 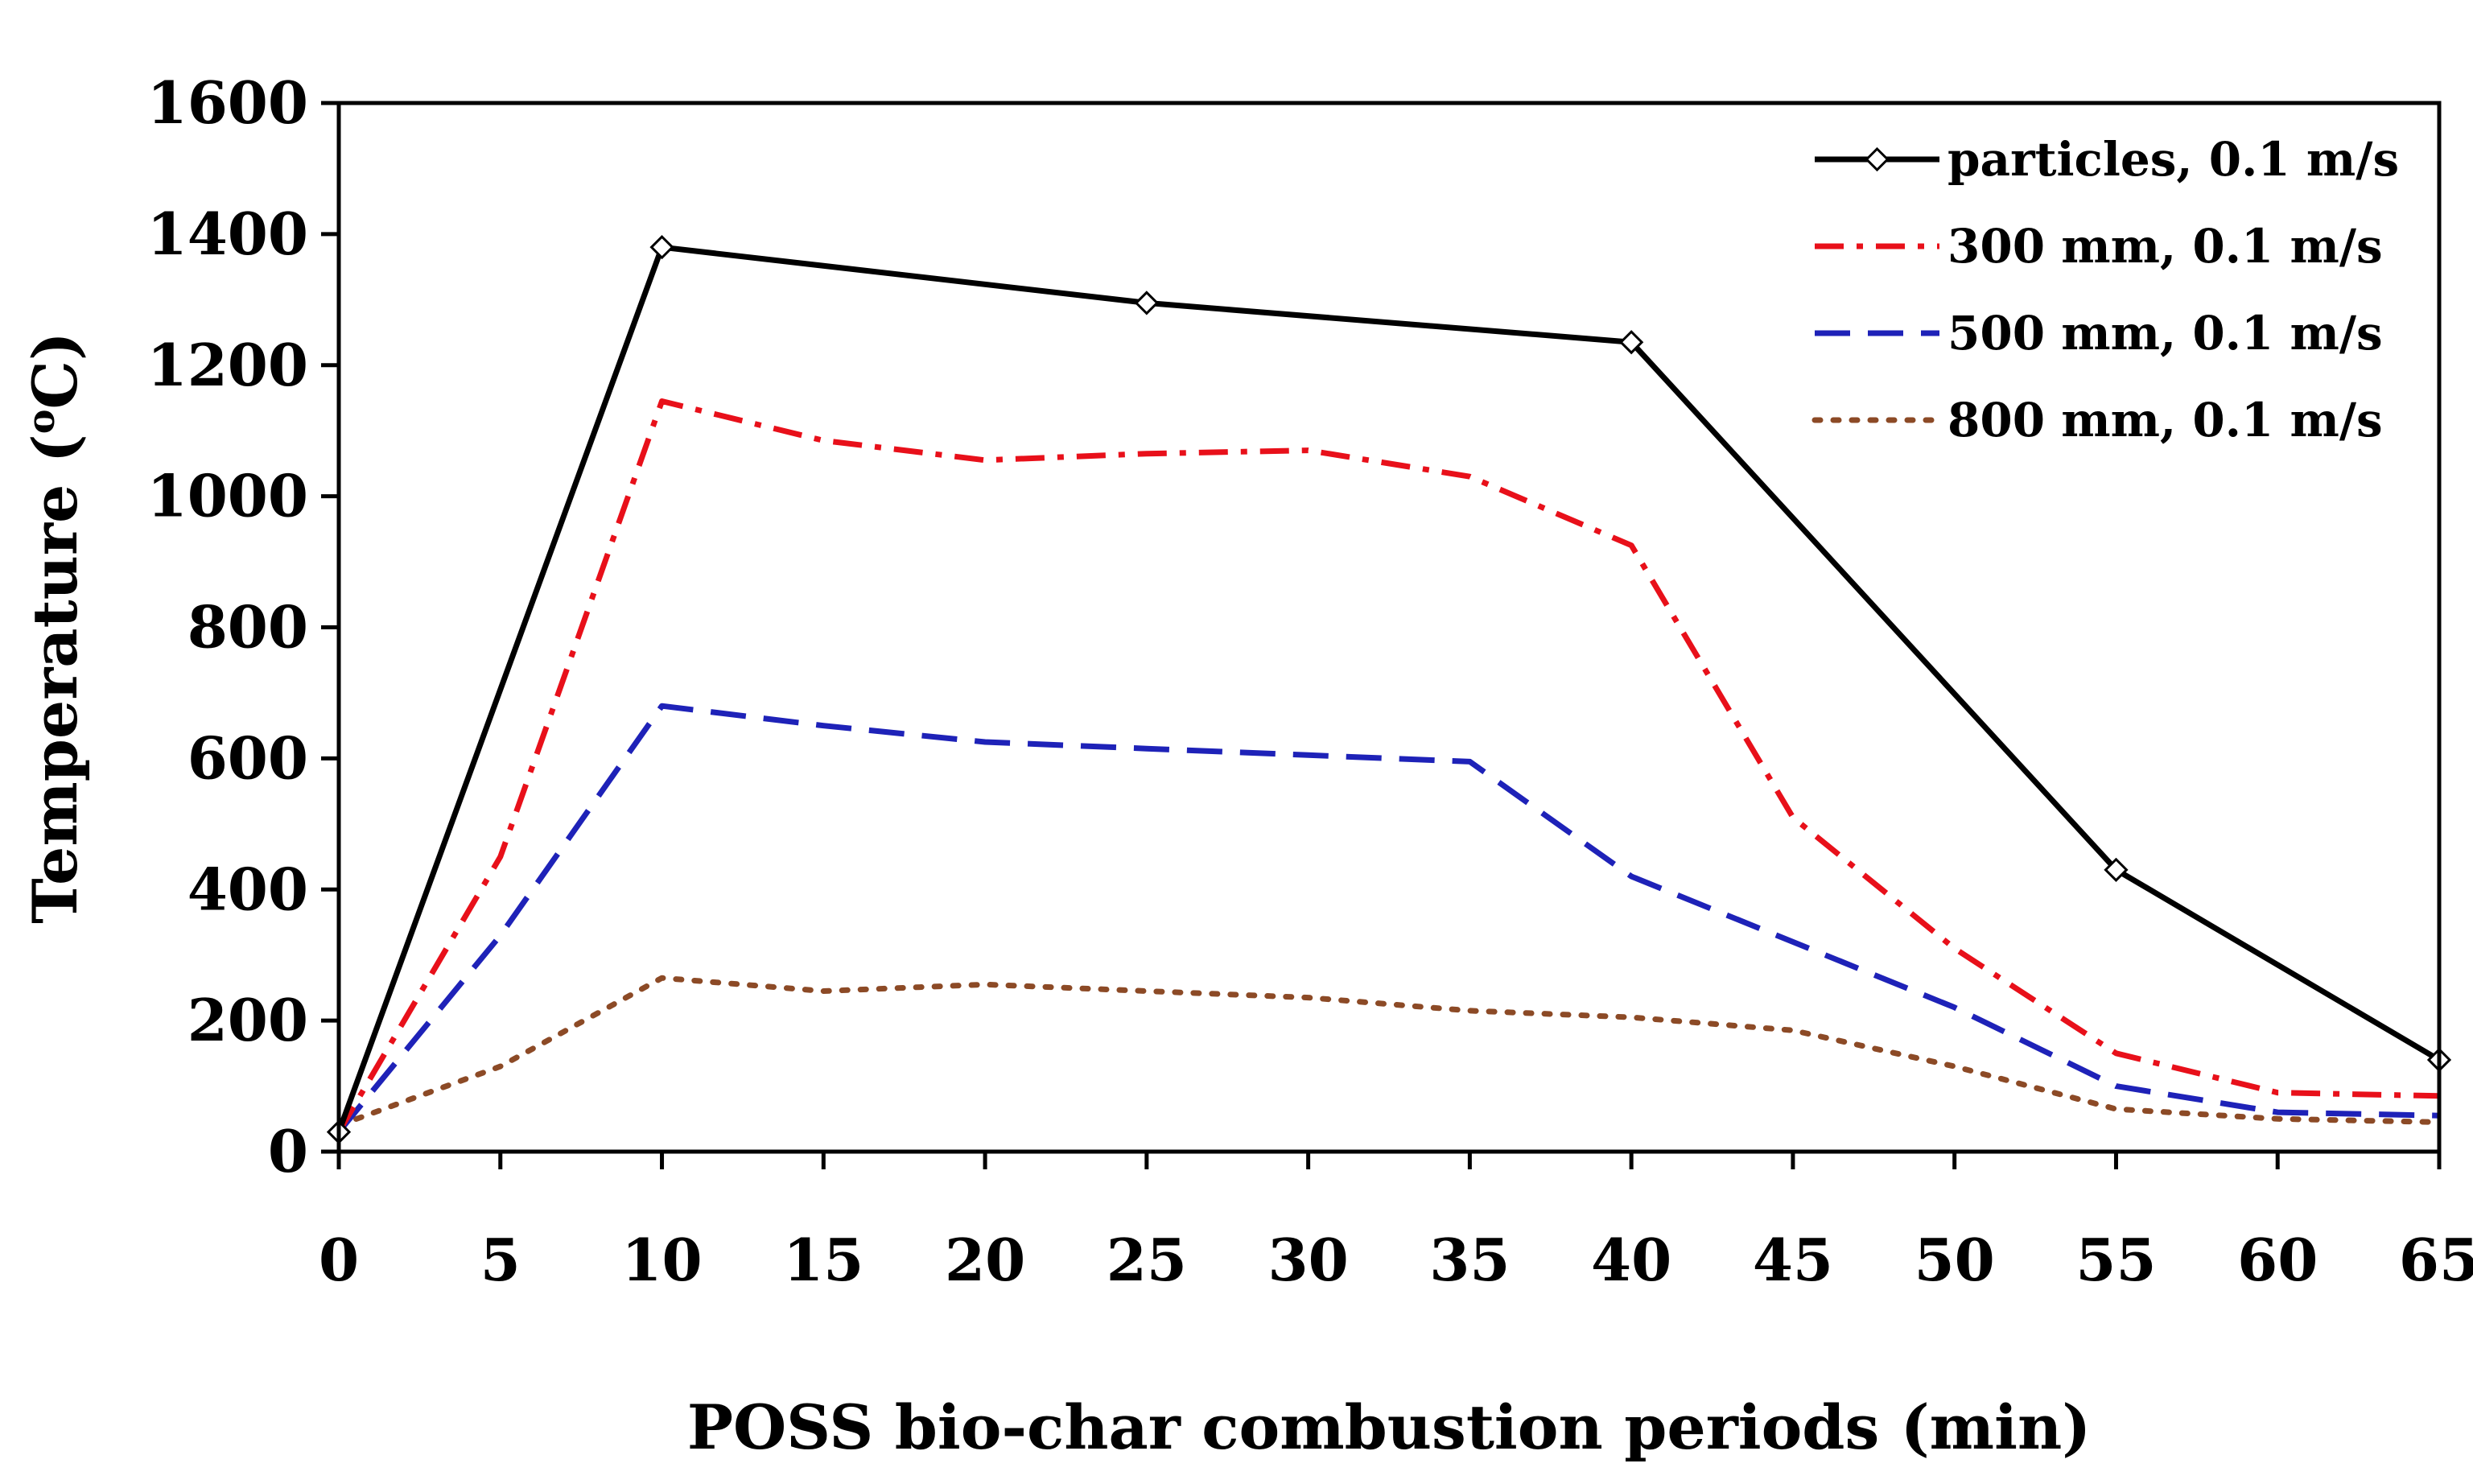 I want to click on y-axis-title-superscript: o, so click(x=41, y=422).